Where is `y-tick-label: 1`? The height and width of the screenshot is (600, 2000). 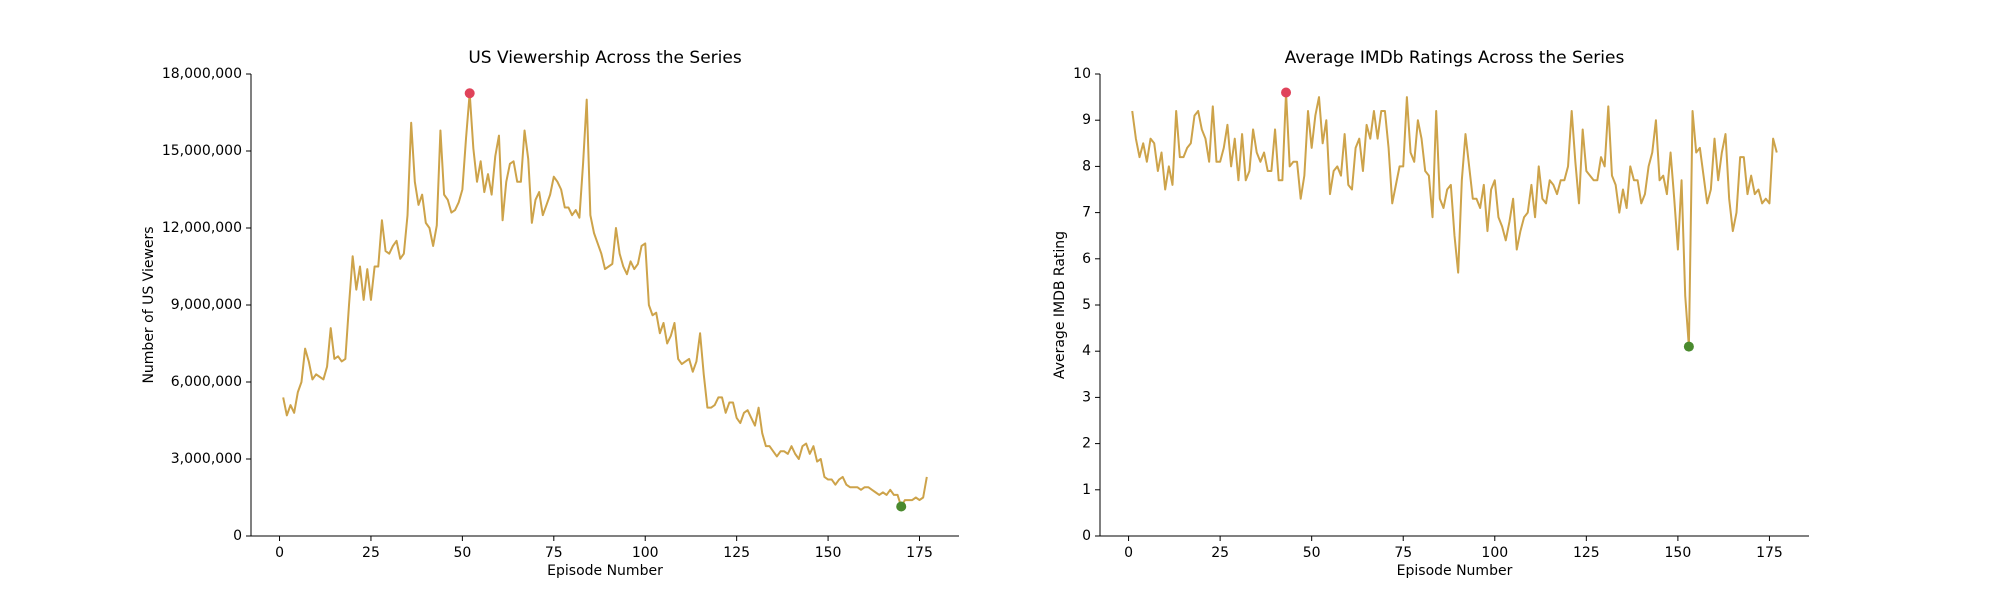
y-tick-label: 1 is located at coordinates (1086, 490).